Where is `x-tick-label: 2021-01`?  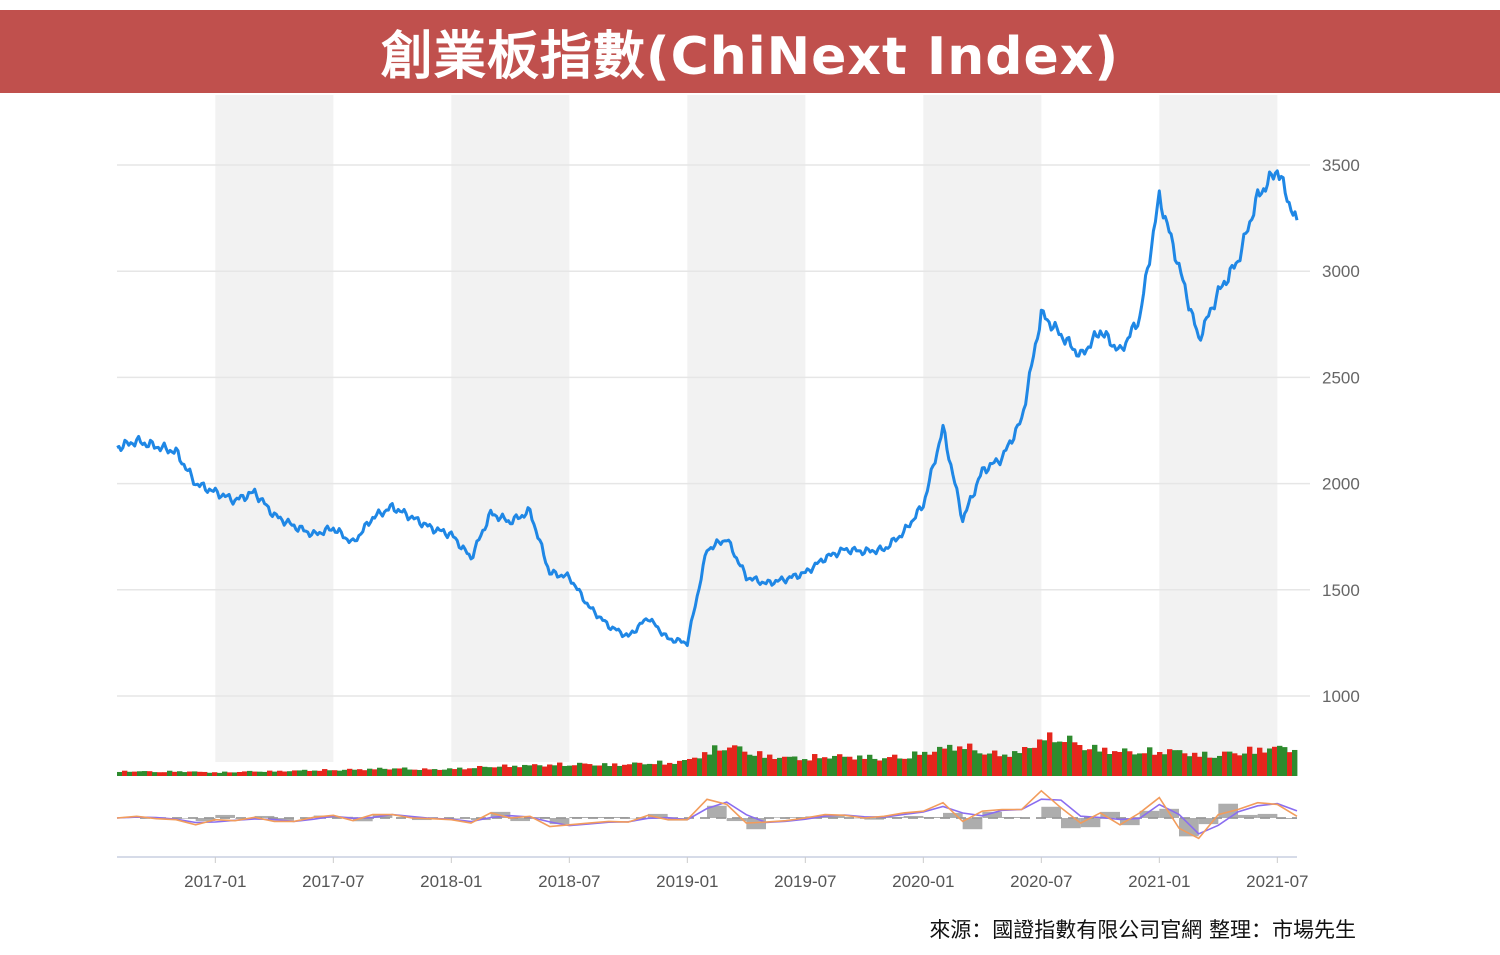
x-tick-label: 2021-01 is located at coordinates (1159, 881).